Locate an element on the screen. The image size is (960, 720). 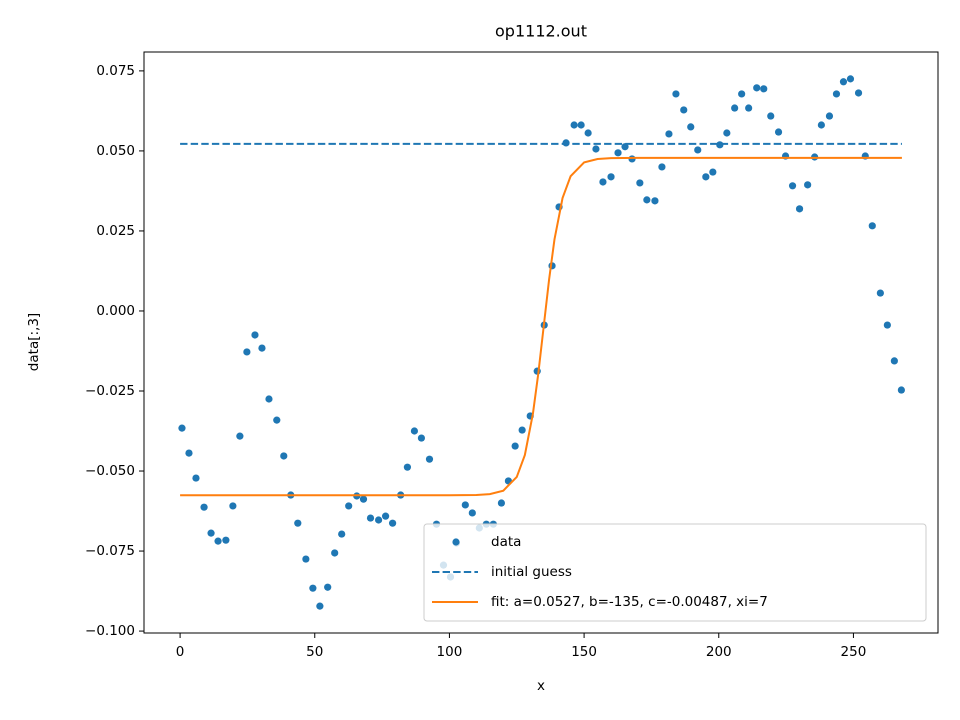
y-tick-label: −0.025 is located at coordinates (110, 391).